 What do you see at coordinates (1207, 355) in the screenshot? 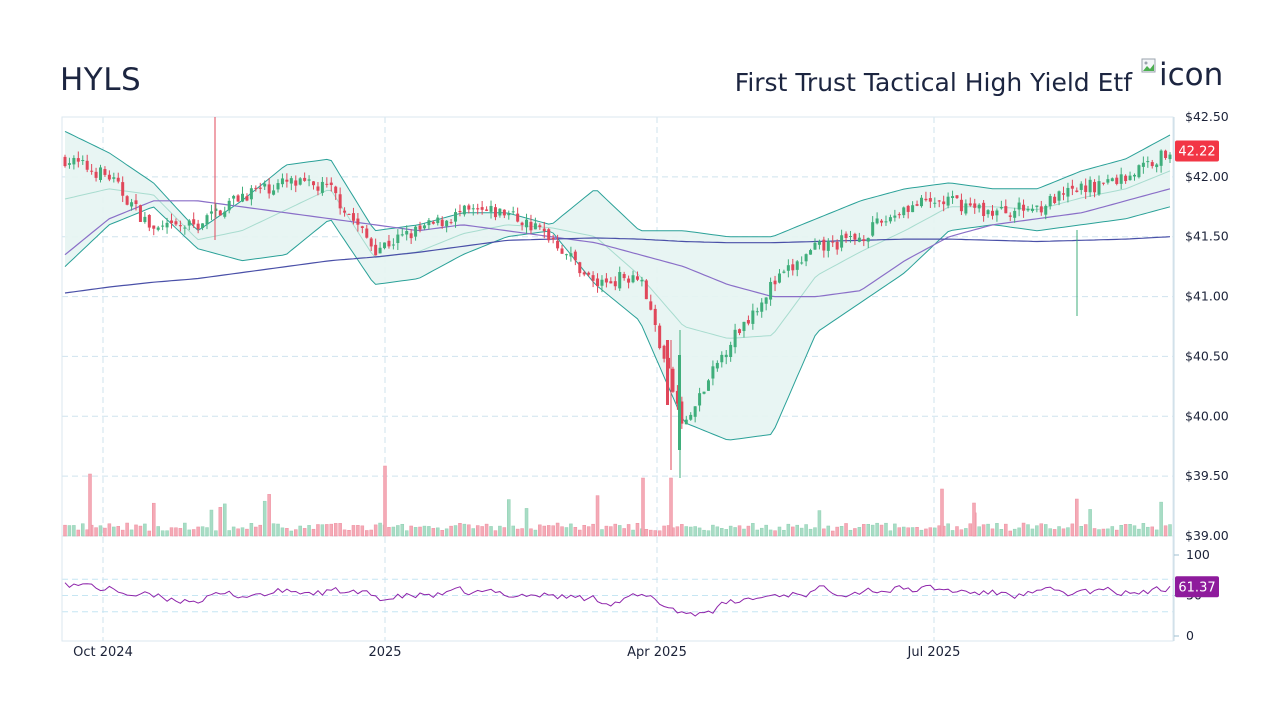
I see `price-tick-label: $40.50` at bounding box center [1207, 355].